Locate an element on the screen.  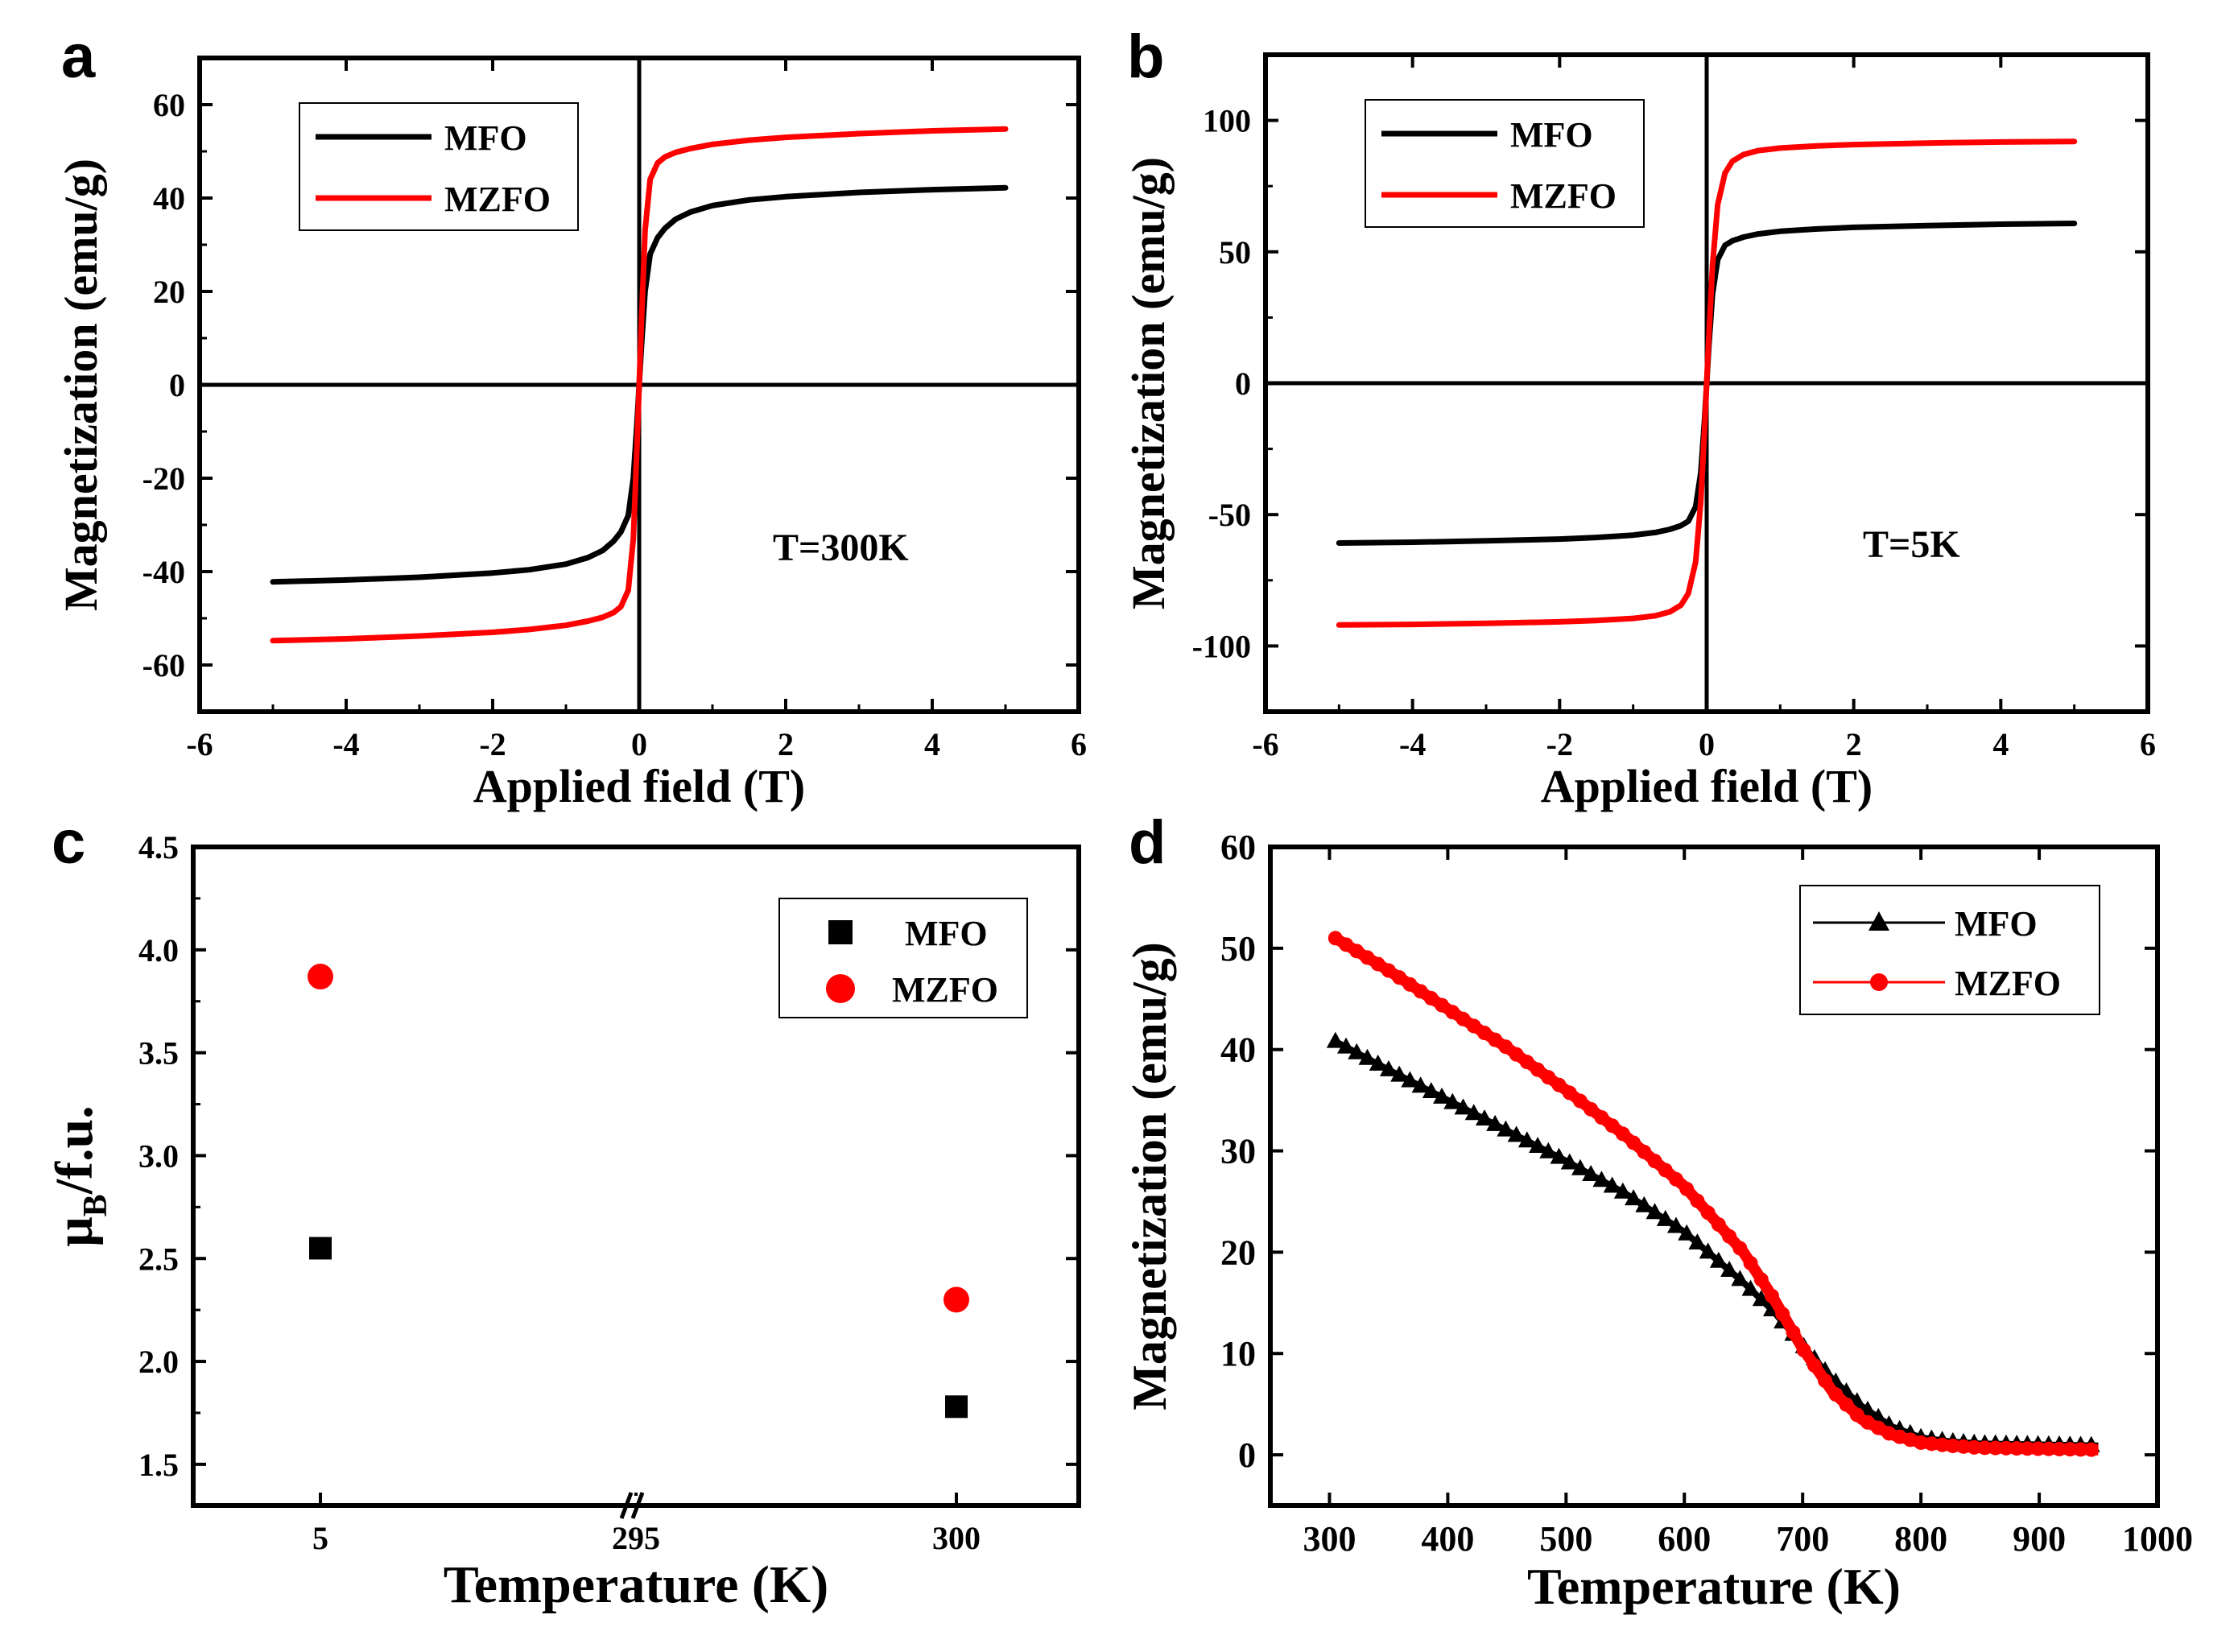
y-tick-label: -40 is located at coordinates (164, 572).